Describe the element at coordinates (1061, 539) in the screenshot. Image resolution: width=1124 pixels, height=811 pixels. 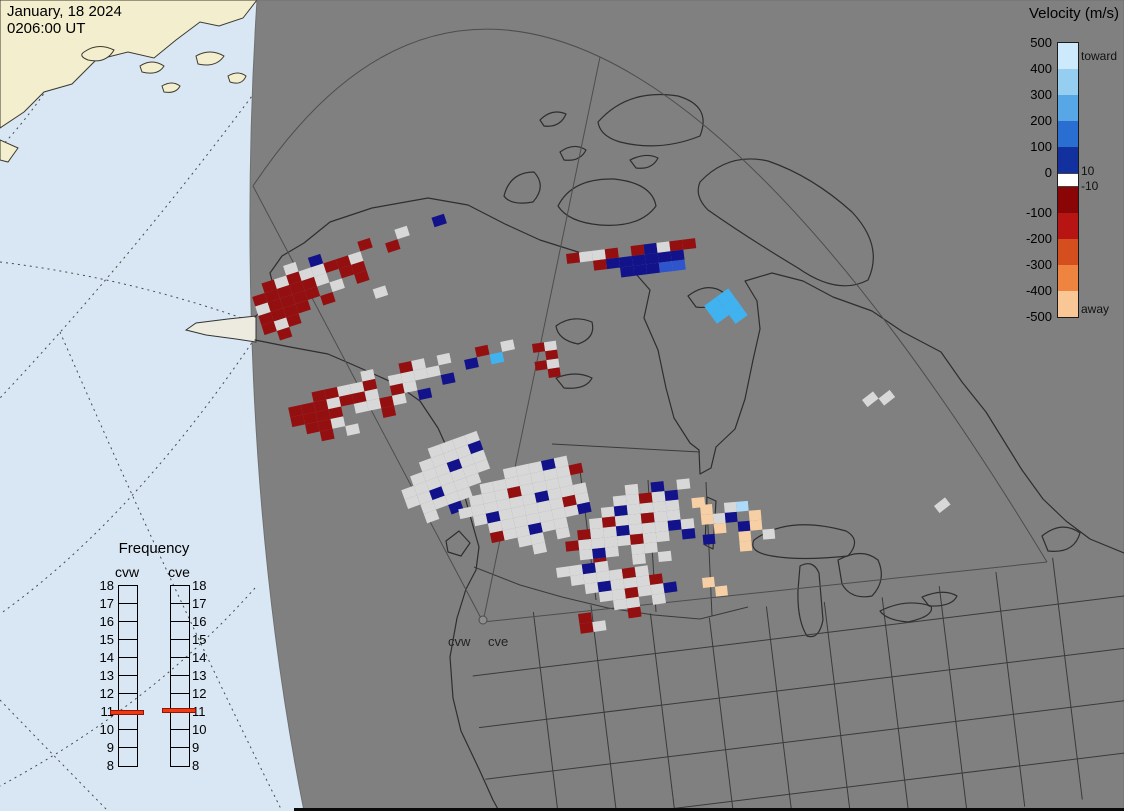
I see `newfoundland` at that location.